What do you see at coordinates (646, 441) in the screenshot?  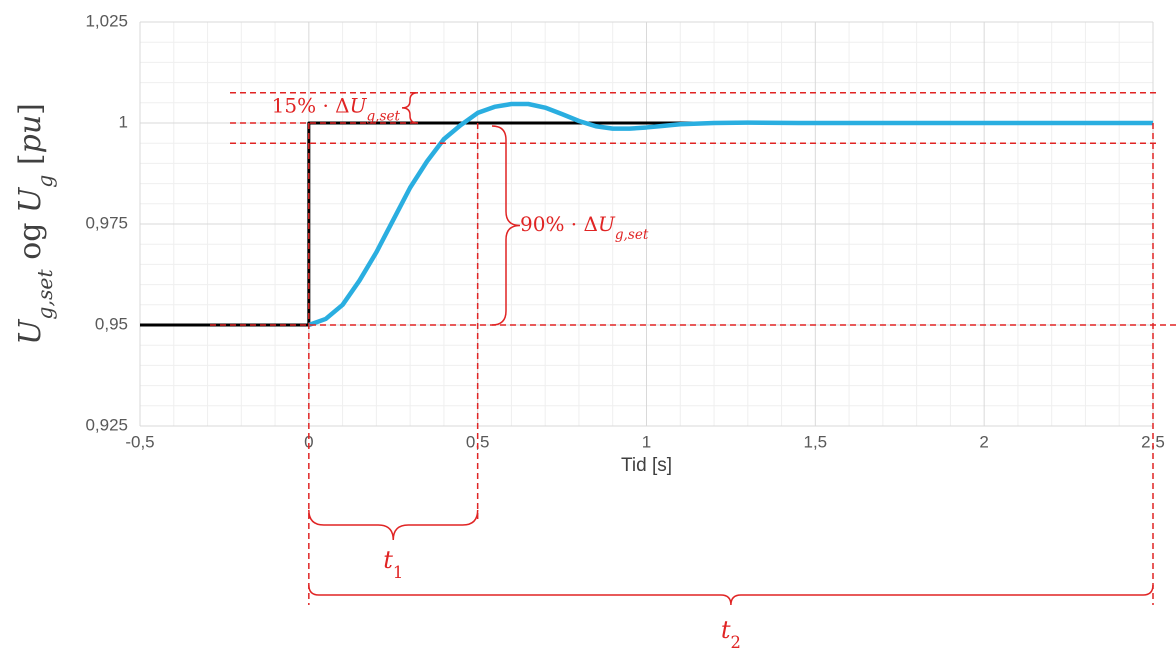 I see `x-tick-label: 1` at bounding box center [646, 441].